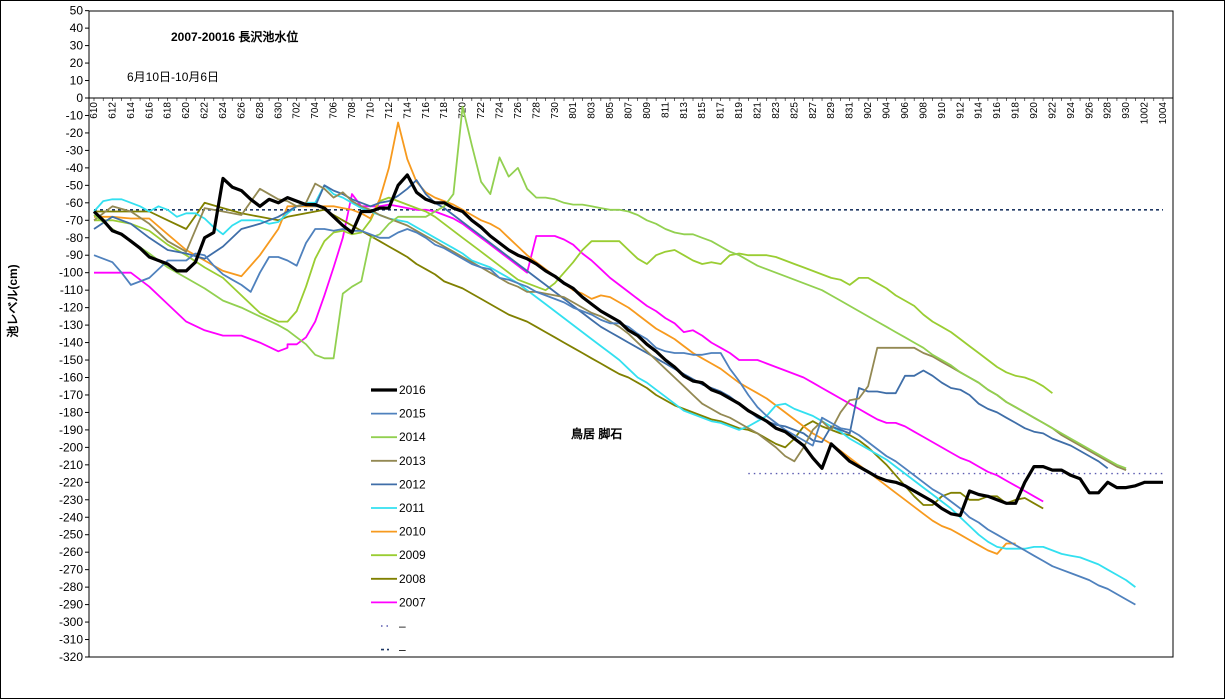 The width and height of the screenshot is (1225, 700). Describe the element at coordinates (79, 98) in the screenshot. I see `y-tick-label: 0` at that location.